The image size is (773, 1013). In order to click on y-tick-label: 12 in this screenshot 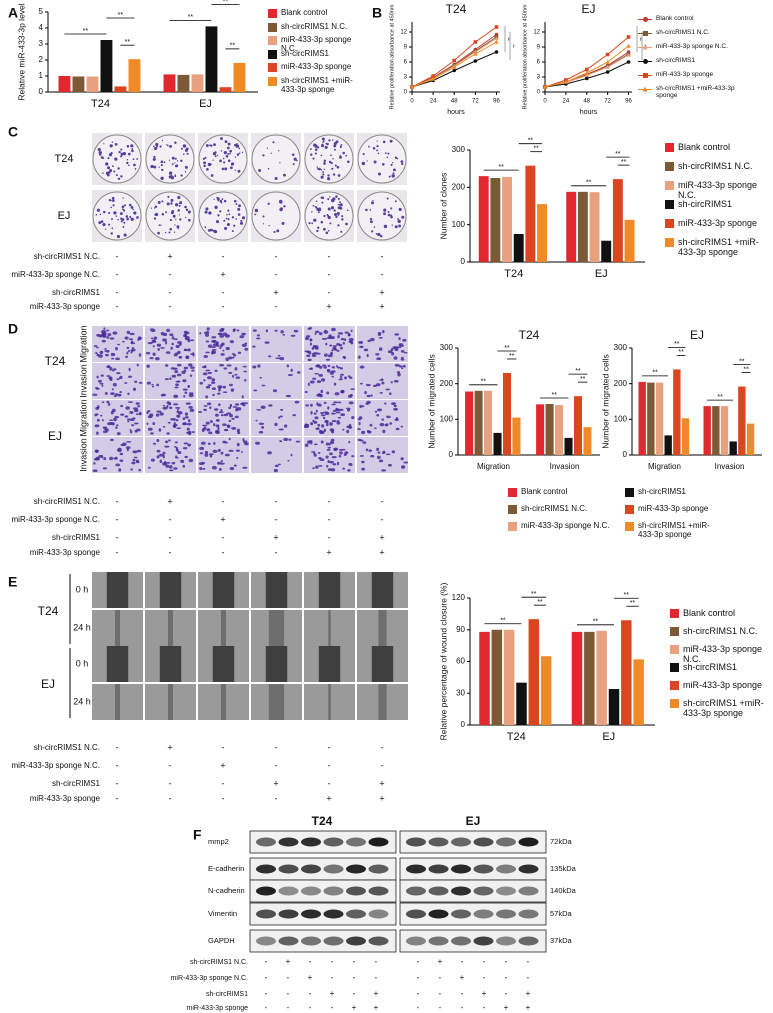, I will do `click(536, 33)`.